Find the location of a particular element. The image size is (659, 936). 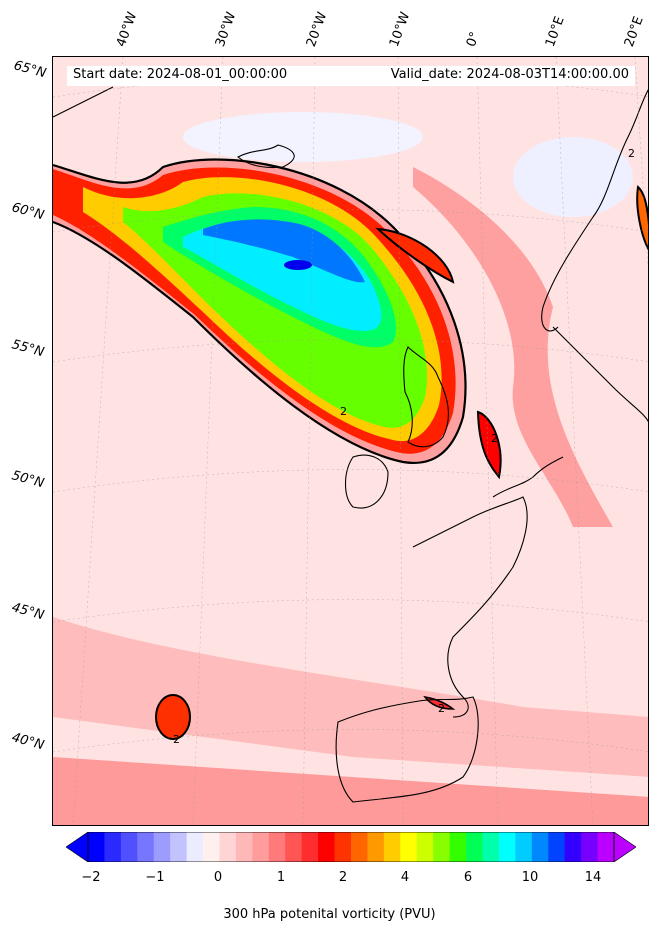

lat-label-45n: 45°N is located at coordinates (28, 612).